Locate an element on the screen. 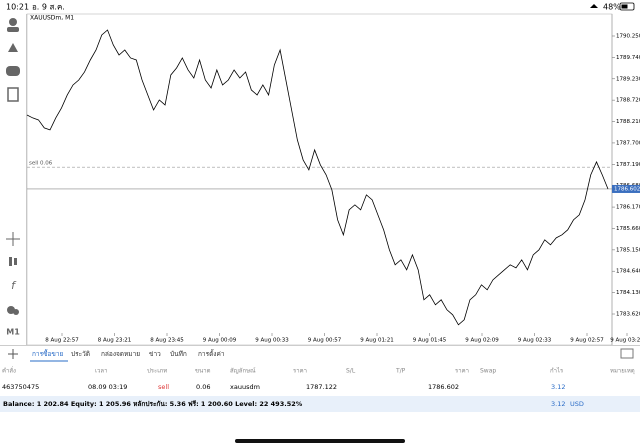 The image size is (640, 447). y-tick-label: 1788.720 is located at coordinates (628, 101).